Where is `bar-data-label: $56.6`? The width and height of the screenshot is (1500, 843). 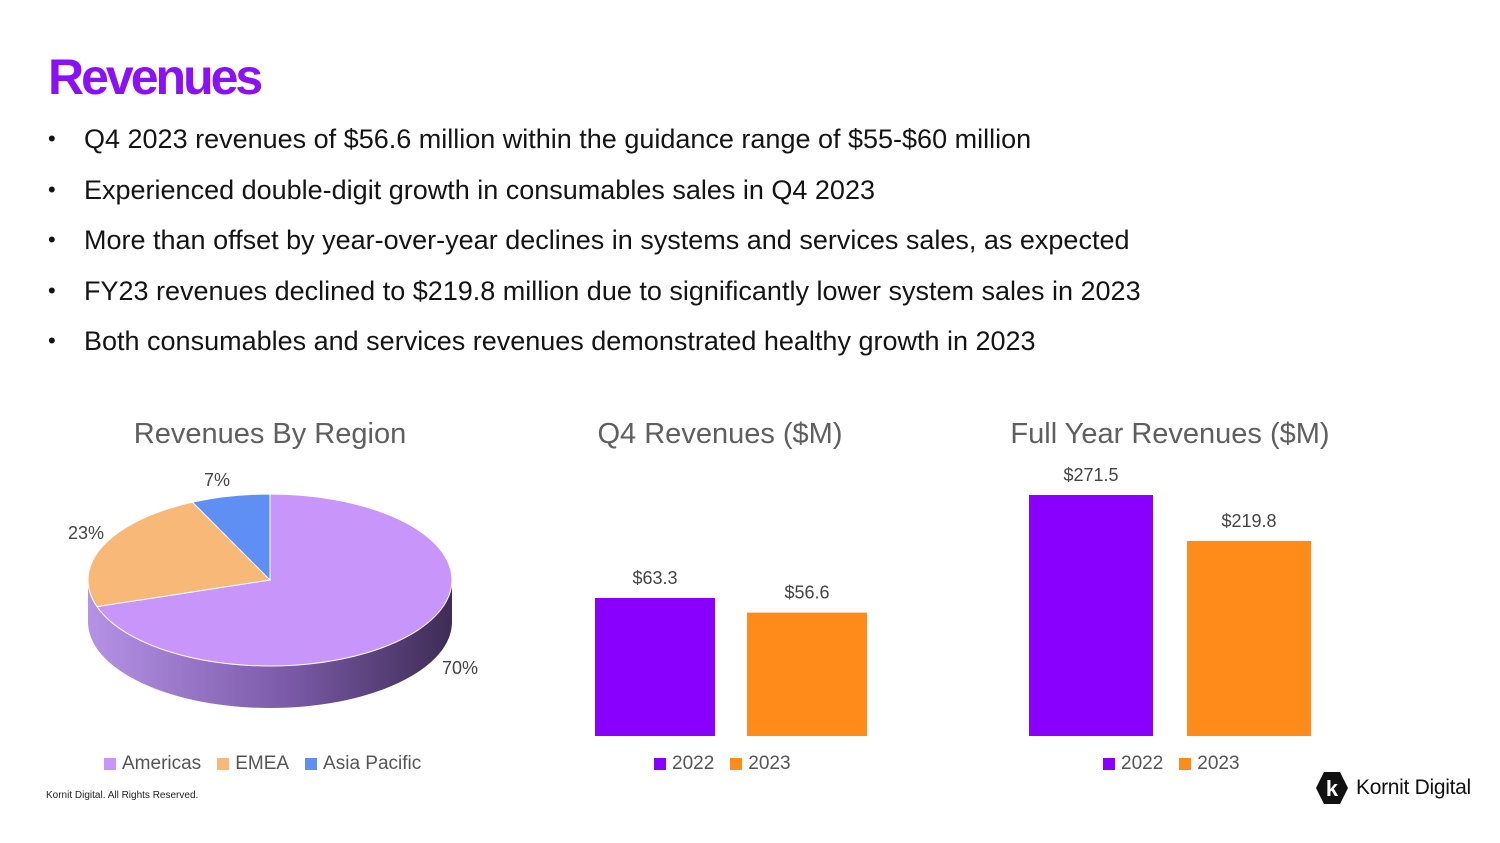
bar-data-label: $56.6 is located at coordinates (806, 593).